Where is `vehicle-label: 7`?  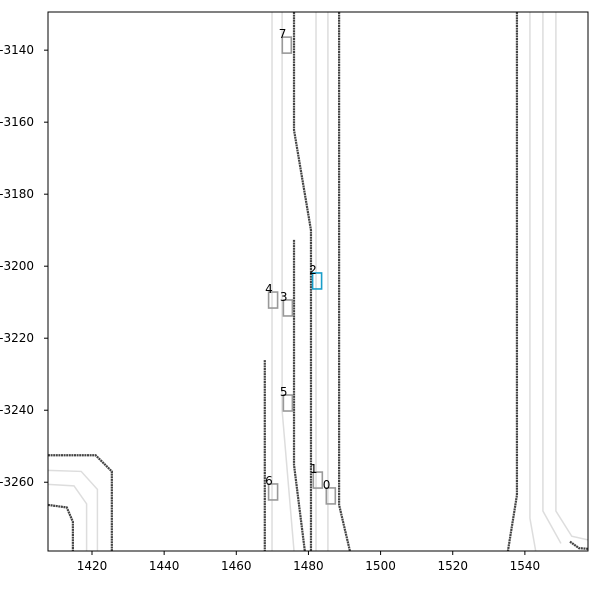 vehicle-label: 7 is located at coordinates (283, 34).